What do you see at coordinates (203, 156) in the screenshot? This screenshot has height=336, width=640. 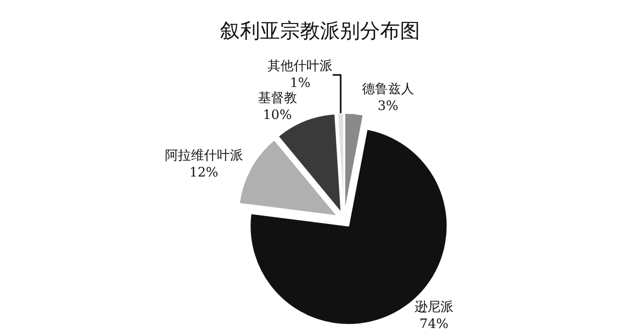 I see `slice-label: 阿拉维什叶派` at bounding box center [203, 156].